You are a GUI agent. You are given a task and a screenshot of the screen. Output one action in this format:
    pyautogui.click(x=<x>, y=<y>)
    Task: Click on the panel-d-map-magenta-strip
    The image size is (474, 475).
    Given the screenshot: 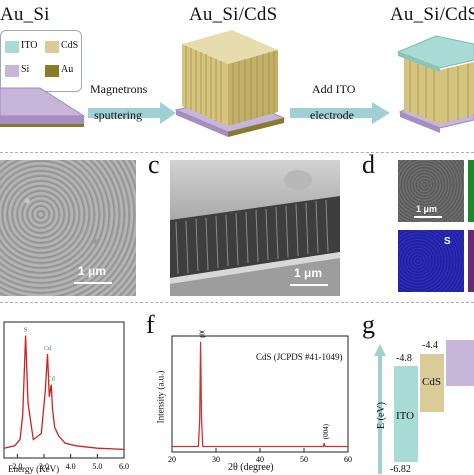 What is the action you would take?
    pyautogui.click(x=471, y=261)
    